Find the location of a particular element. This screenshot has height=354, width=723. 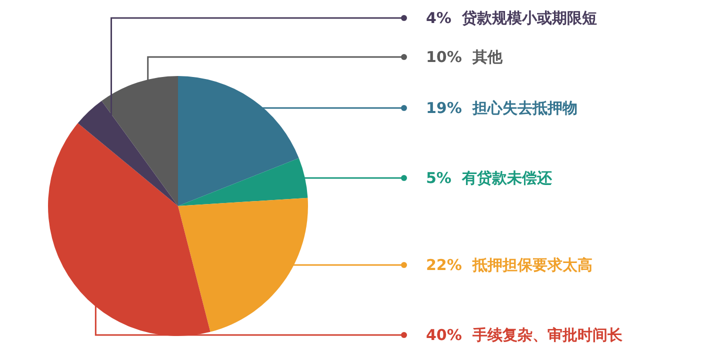

legend-label: 10% 其他 is located at coordinates (465, 57).